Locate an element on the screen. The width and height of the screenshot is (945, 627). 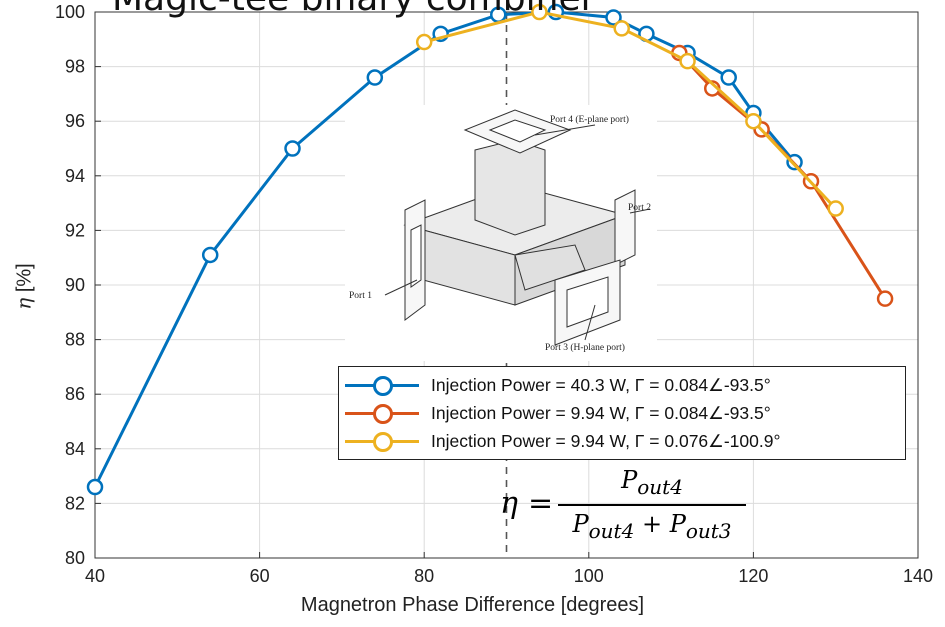
port2-label: Port 2 is located at coordinates (639, 208).